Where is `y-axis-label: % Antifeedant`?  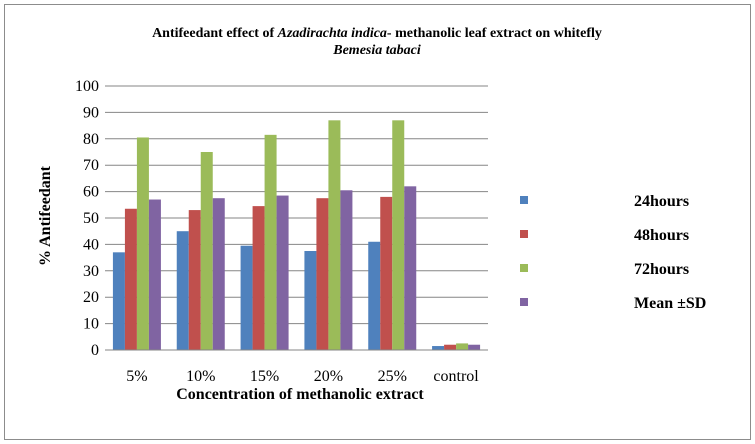 y-axis-label: % Antifeedant is located at coordinates (45, 215).